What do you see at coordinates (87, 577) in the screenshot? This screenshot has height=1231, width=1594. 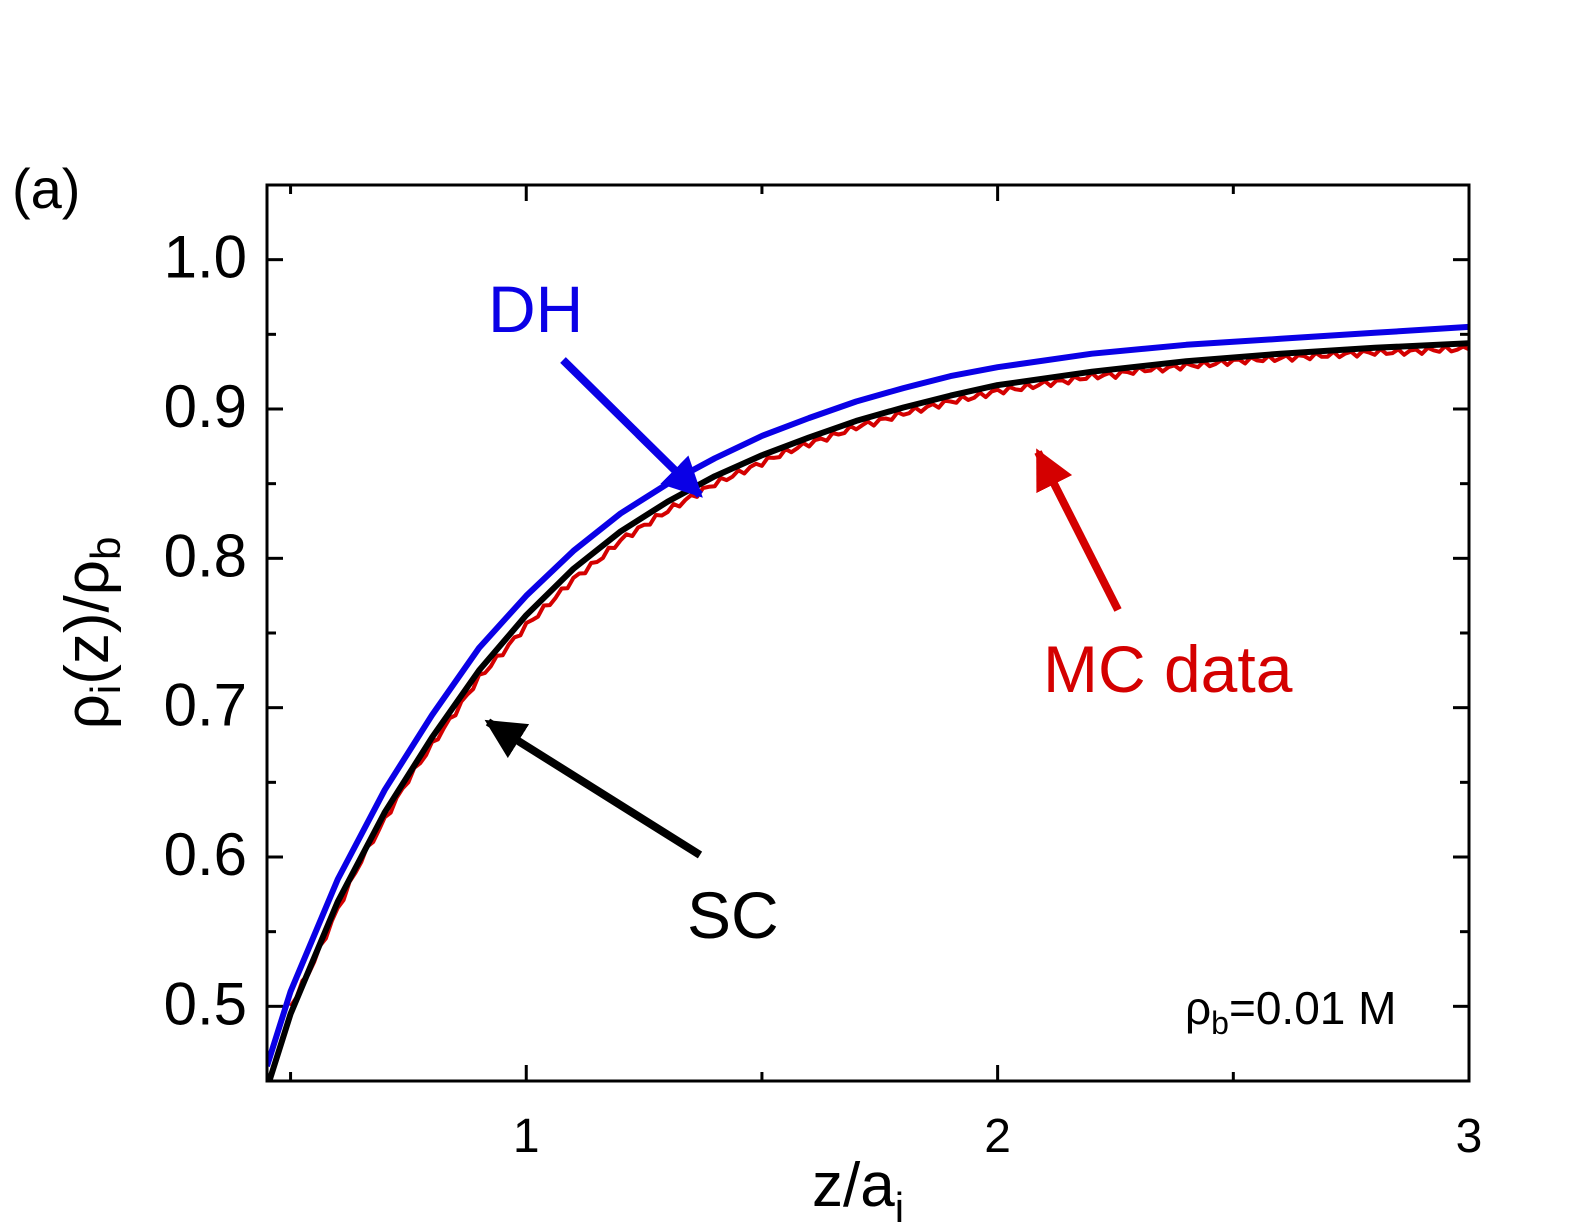 I see `y-label-rho2: ρ` at bounding box center [87, 577].